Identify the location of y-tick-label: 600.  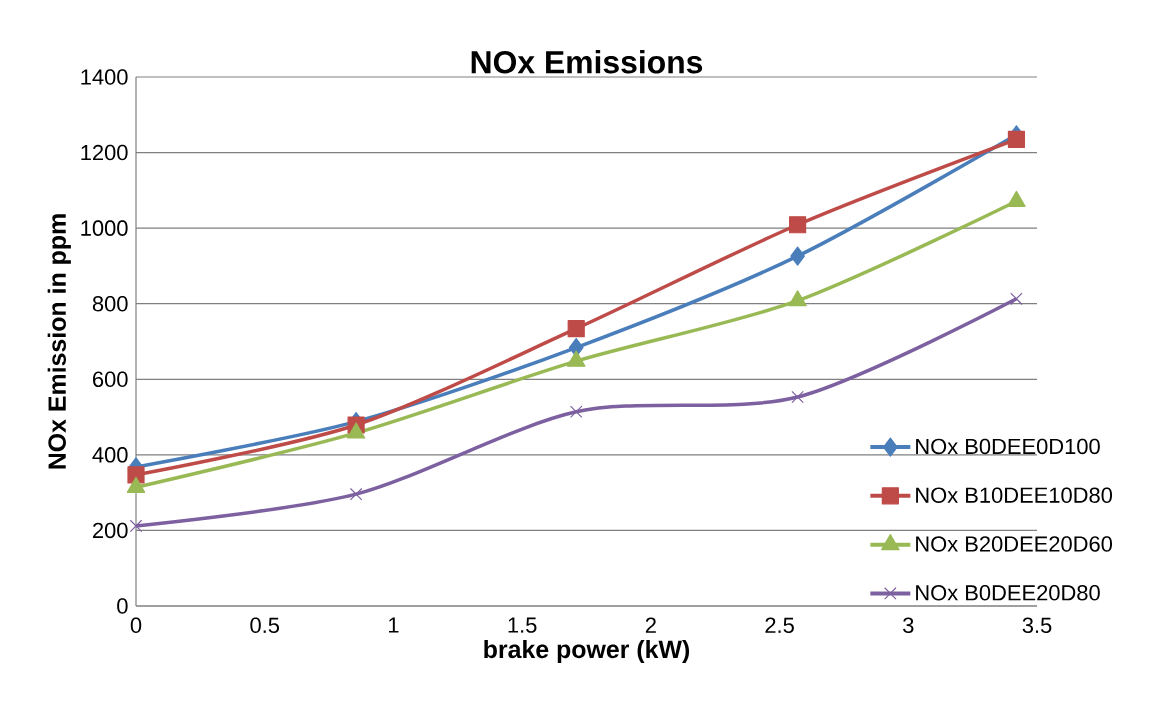
(110, 379).